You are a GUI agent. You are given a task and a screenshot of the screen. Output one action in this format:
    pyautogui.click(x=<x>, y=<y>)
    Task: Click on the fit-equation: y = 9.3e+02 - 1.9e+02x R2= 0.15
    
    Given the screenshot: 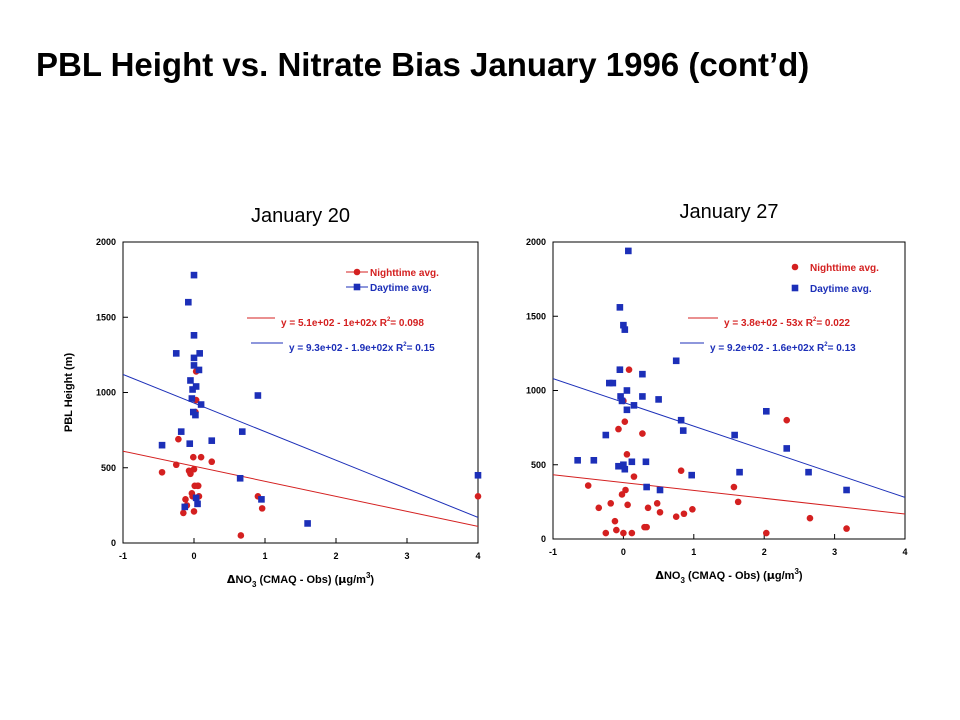 What is the action you would take?
    pyautogui.click(x=362, y=348)
    